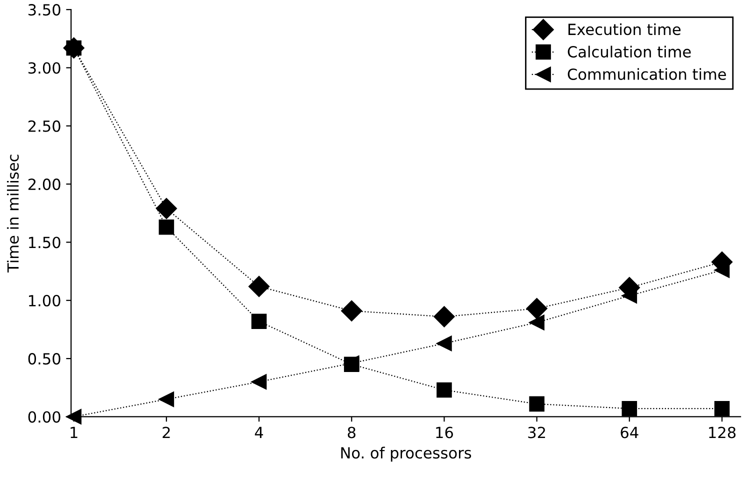 The image size is (748, 479). I want to click on y-tick-label: 0.00, so click(44, 417).